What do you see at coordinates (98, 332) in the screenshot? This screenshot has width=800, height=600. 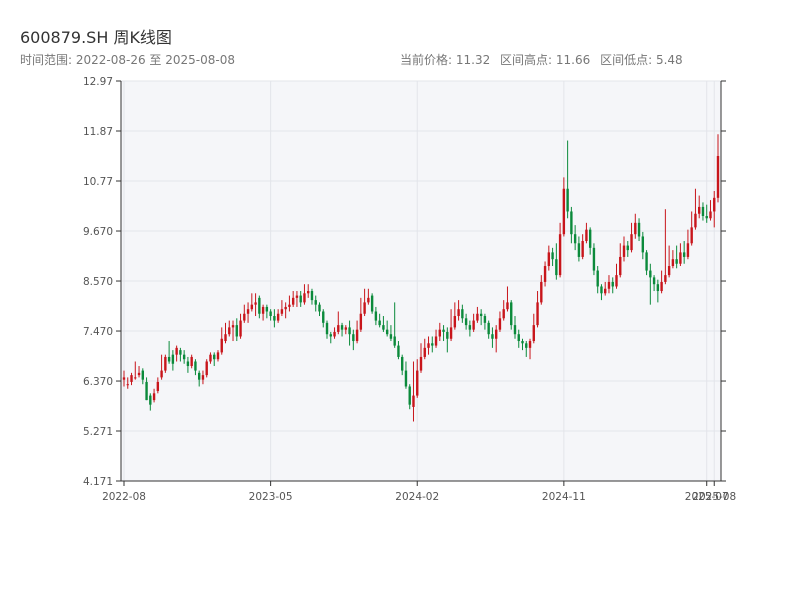 I see `y-tick-label: 7.470` at bounding box center [98, 332].